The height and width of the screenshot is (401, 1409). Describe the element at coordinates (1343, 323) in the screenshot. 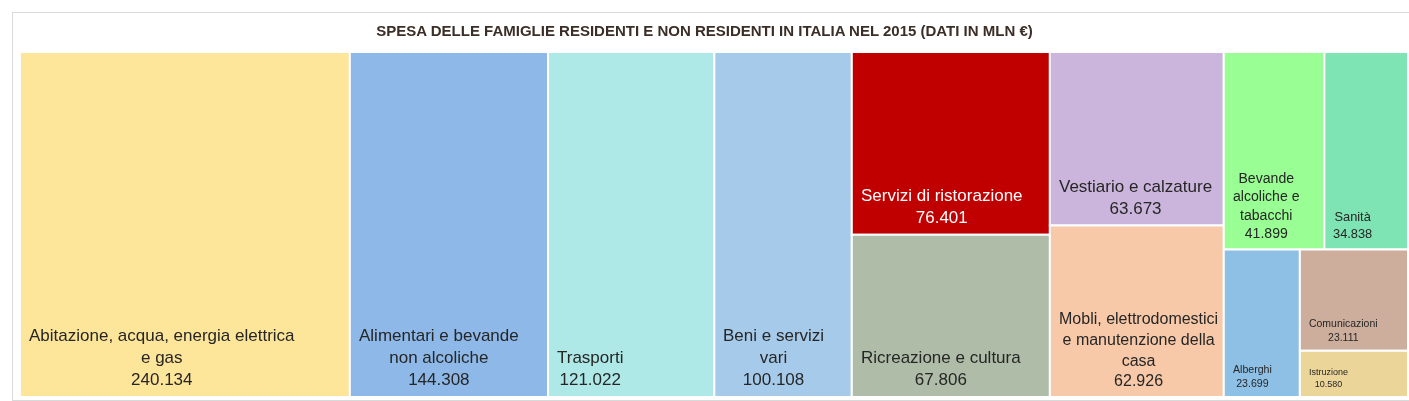

I see `category-label: Comunicazioni` at that location.